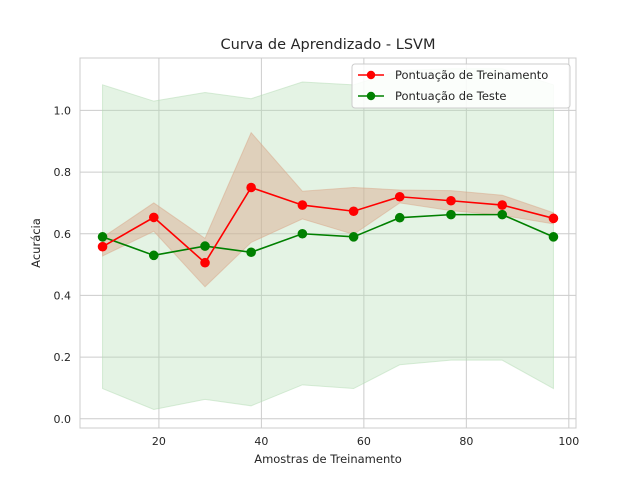 This screenshot has width=640, height=480. Describe the element at coordinates (36, 243) in the screenshot. I see `y-axis-label: Acurácia` at that location.